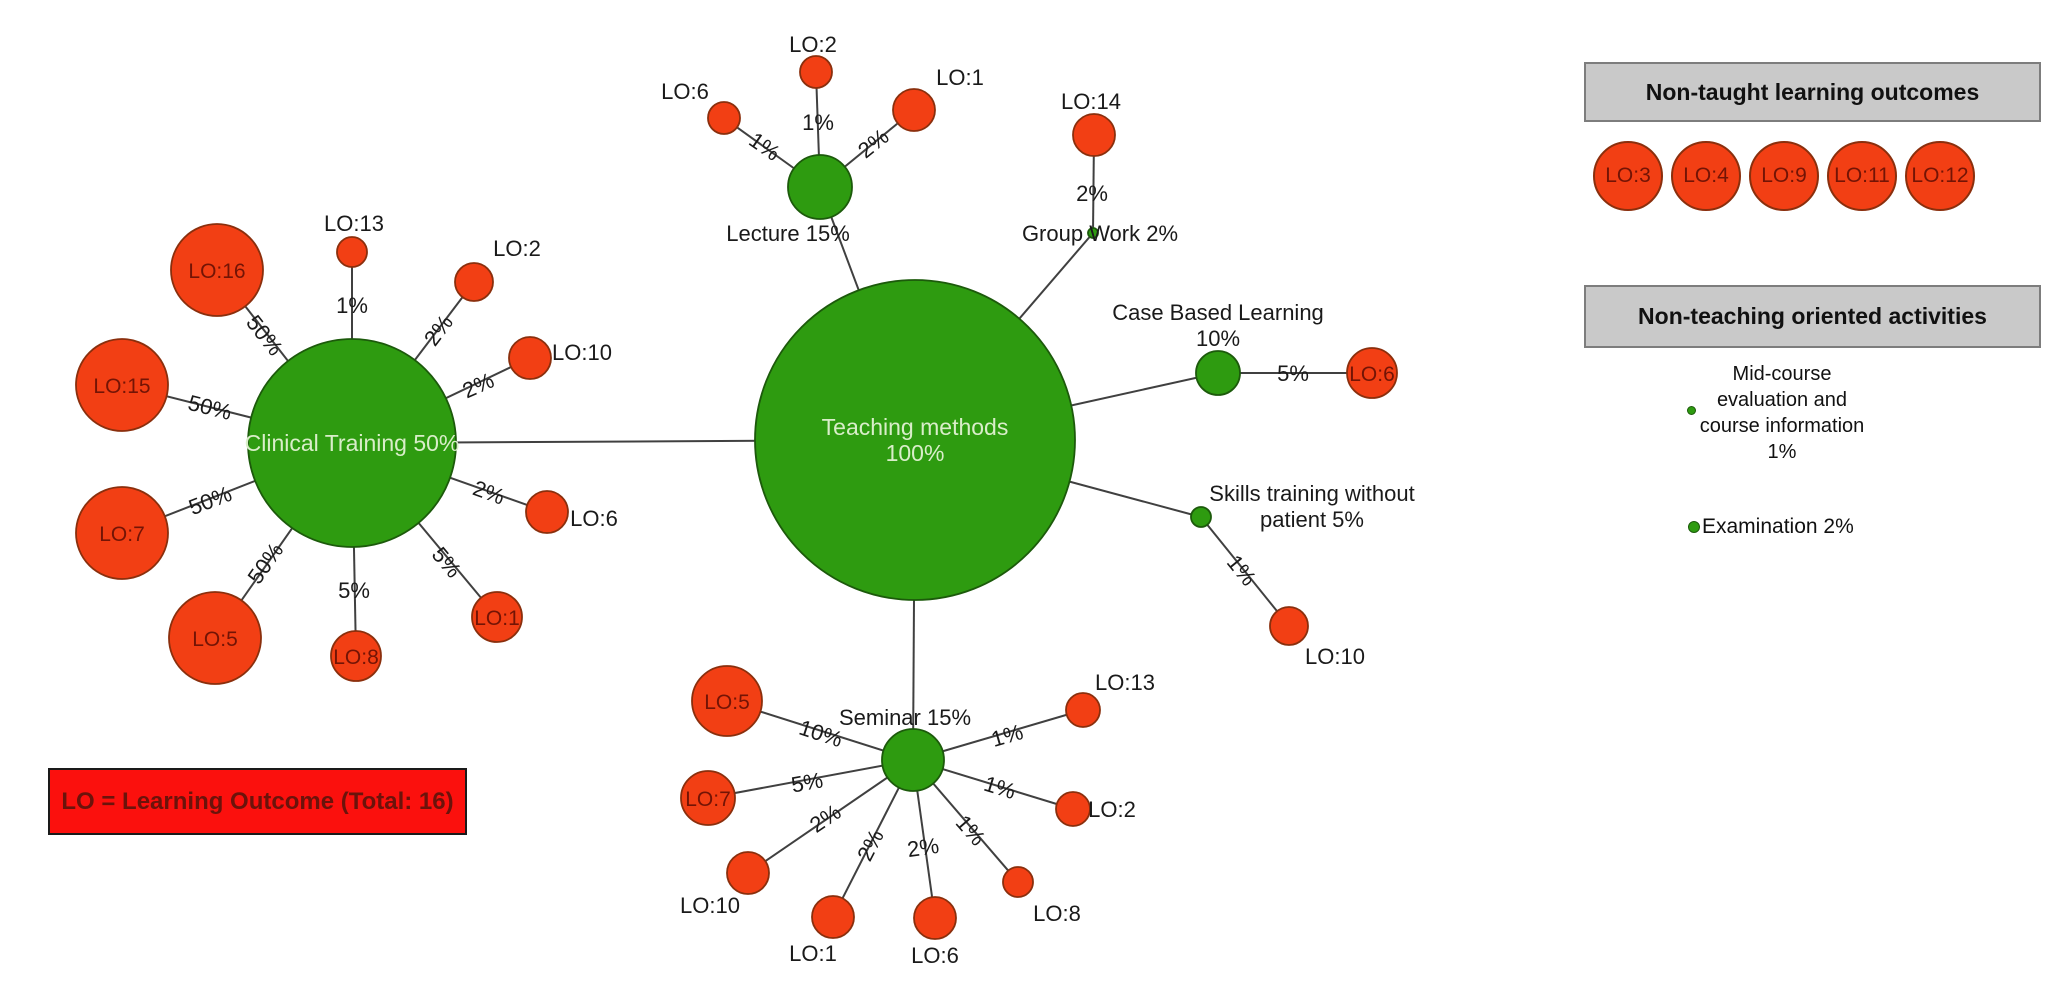 The image size is (2059, 1001). I want to click on edge-label-lecture-lec-lo1: 2%, so click(873, 143).